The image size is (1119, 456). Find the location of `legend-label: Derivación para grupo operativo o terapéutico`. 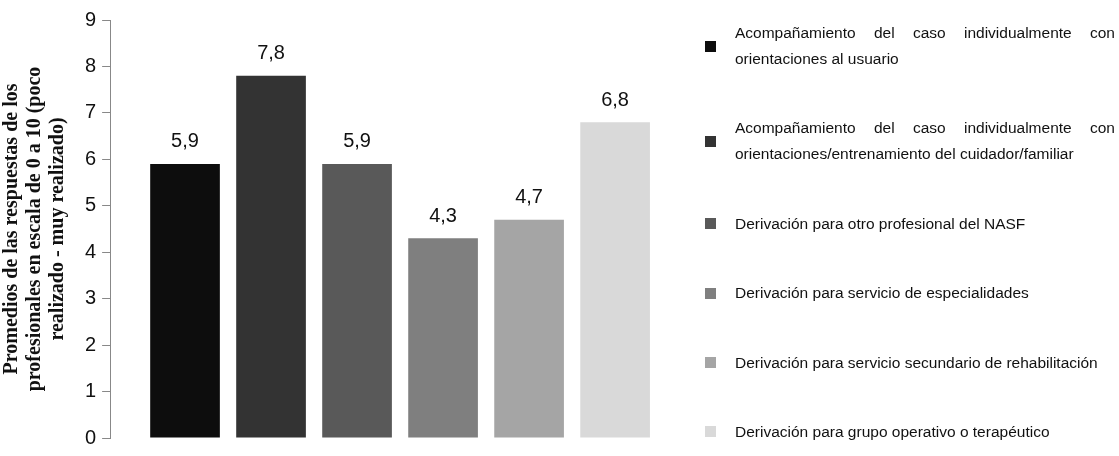

legend-label: Derivación para grupo operativo o terapéutico is located at coordinates (893, 431).